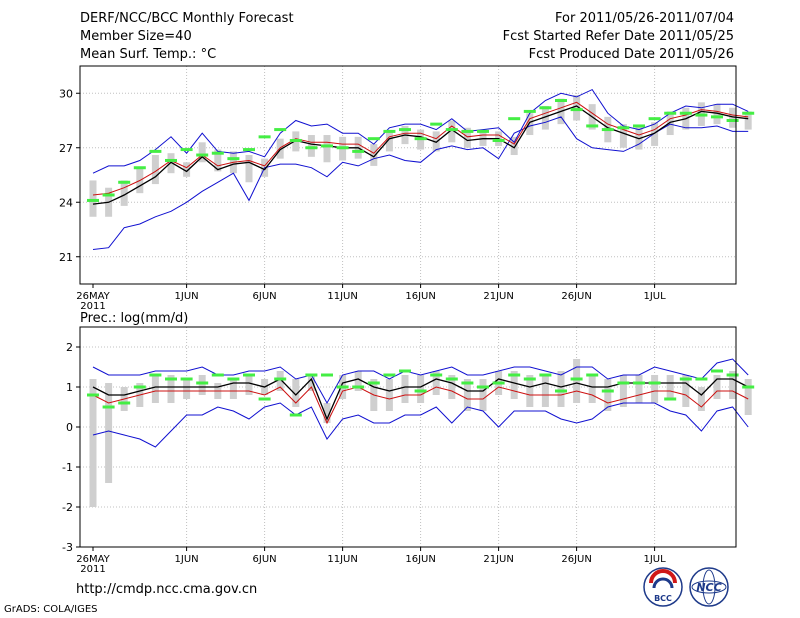 The image size is (800, 618). Describe the element at coordinates (136, 36) in the screenshot. I see `member-size-label: Member Size=40` at that location.